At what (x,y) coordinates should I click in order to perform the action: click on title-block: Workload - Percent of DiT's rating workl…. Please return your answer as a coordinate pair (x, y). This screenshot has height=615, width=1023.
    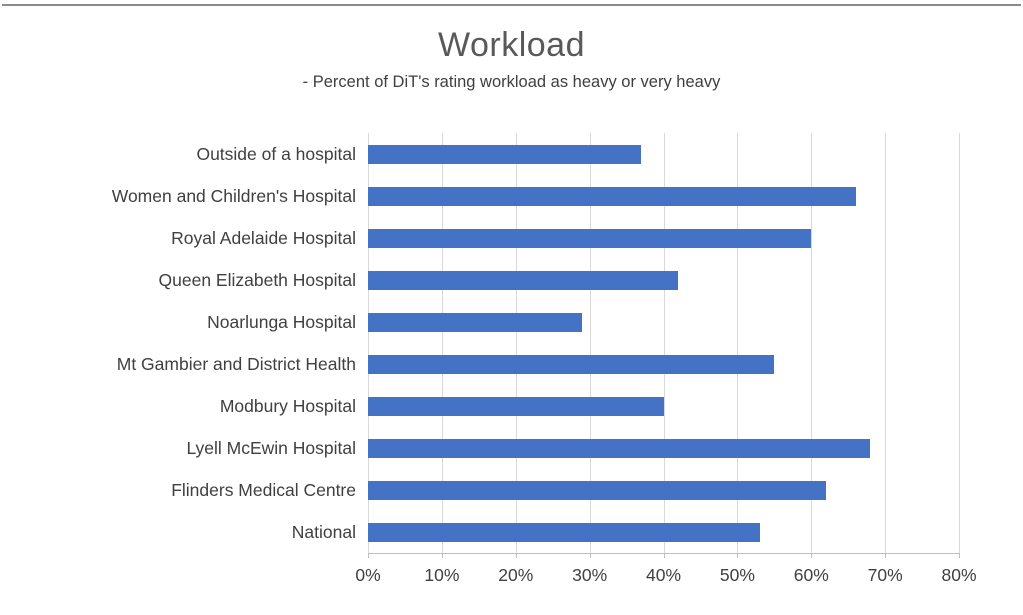
    Looking at the image, I should click on (511, 59).